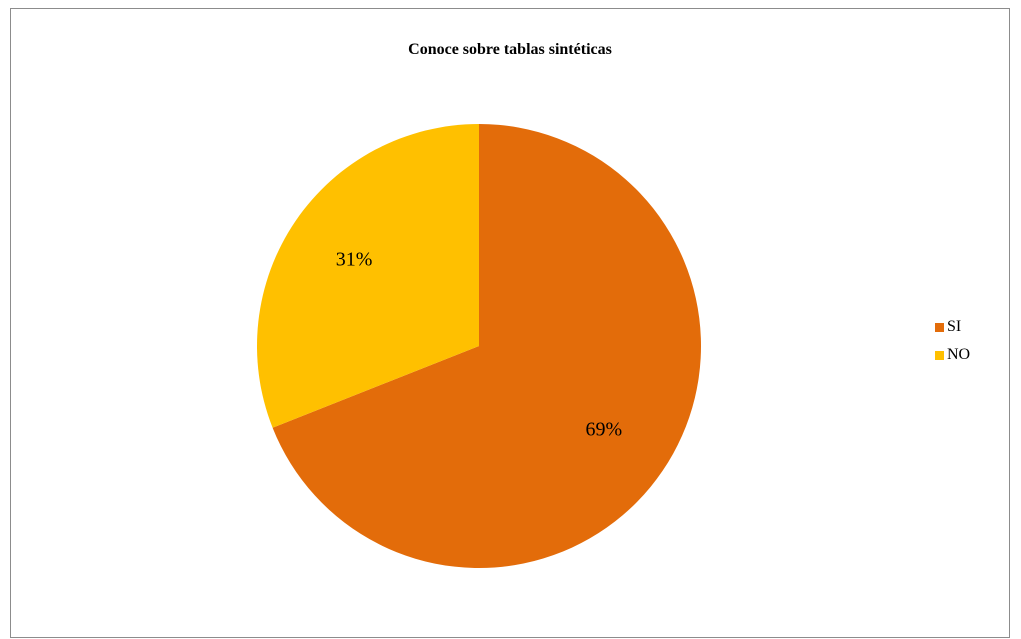  Describe the element at coordinates (604, 429) in the screenshot. I see `data-label-si: 69%` at that location.